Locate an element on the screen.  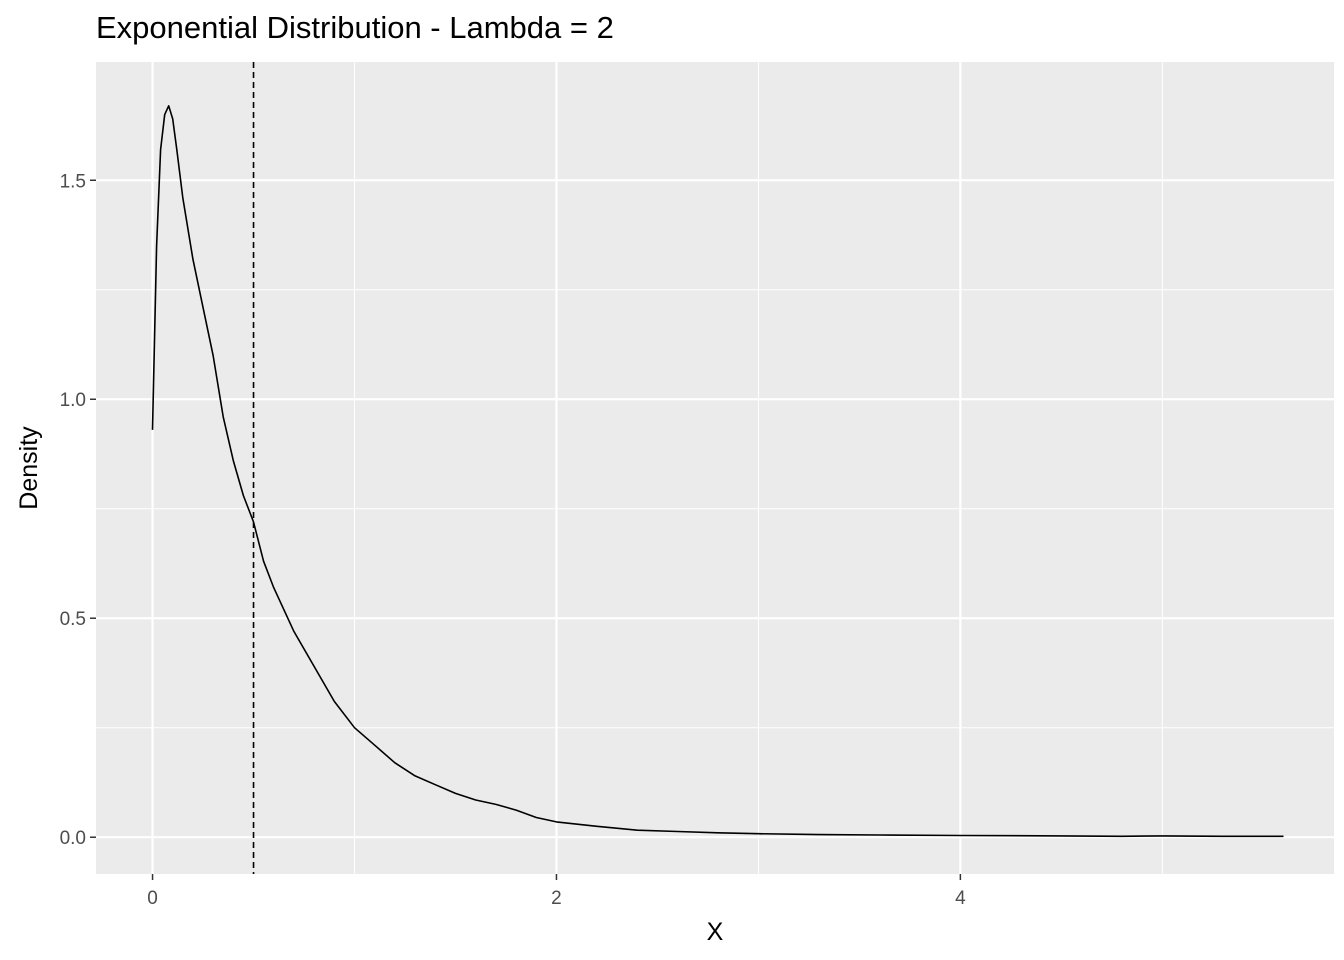
y-tick-label: 1.0 is located at coordinates (73, 400).